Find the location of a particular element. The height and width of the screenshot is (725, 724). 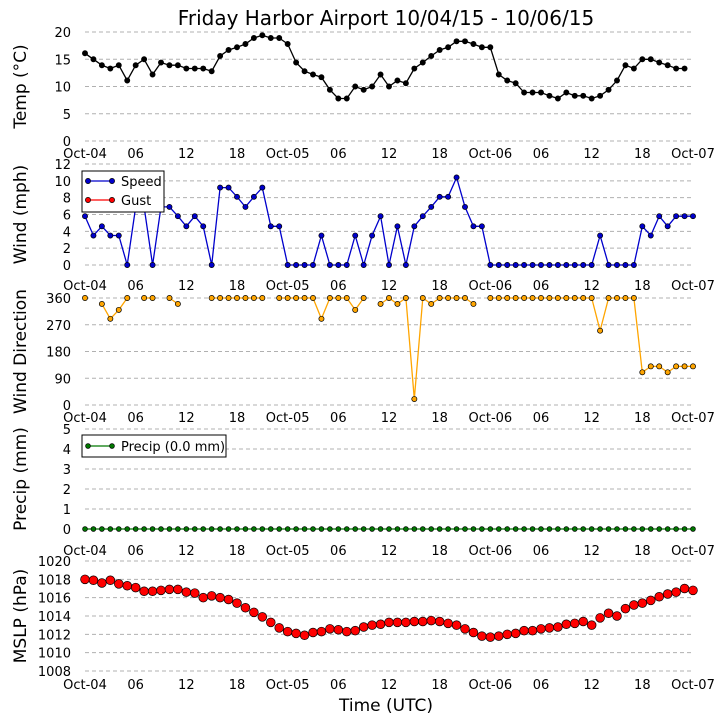

y-tick-label: 2 is located at coordinates (67, 490).